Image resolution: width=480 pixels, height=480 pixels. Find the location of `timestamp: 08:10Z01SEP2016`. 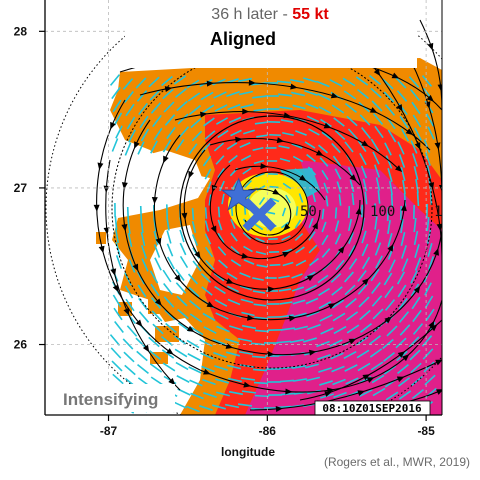

timestamp: 08:10Z01SEP2016 is located at coordinates (372, 408).